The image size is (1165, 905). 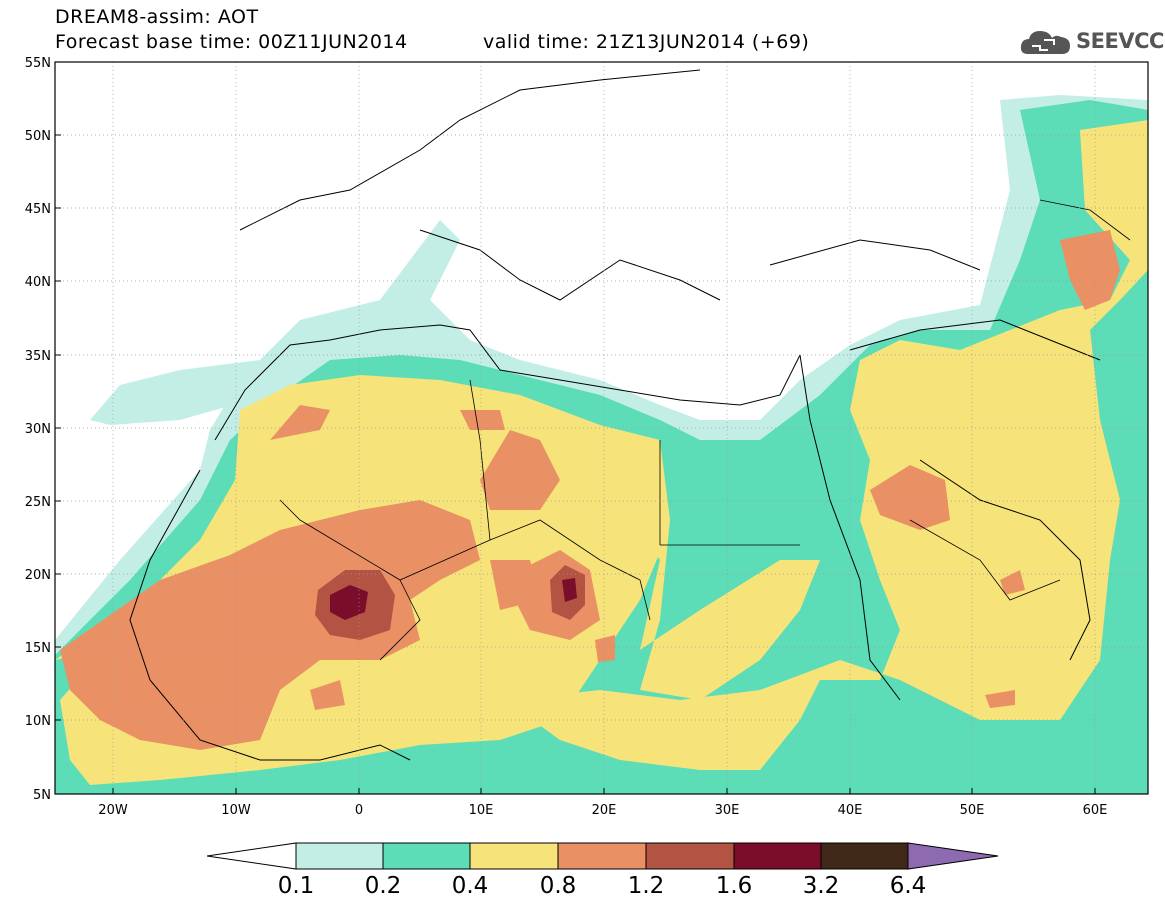 I want to click on colorbar-high-arrow, so click(x=953, y=856).